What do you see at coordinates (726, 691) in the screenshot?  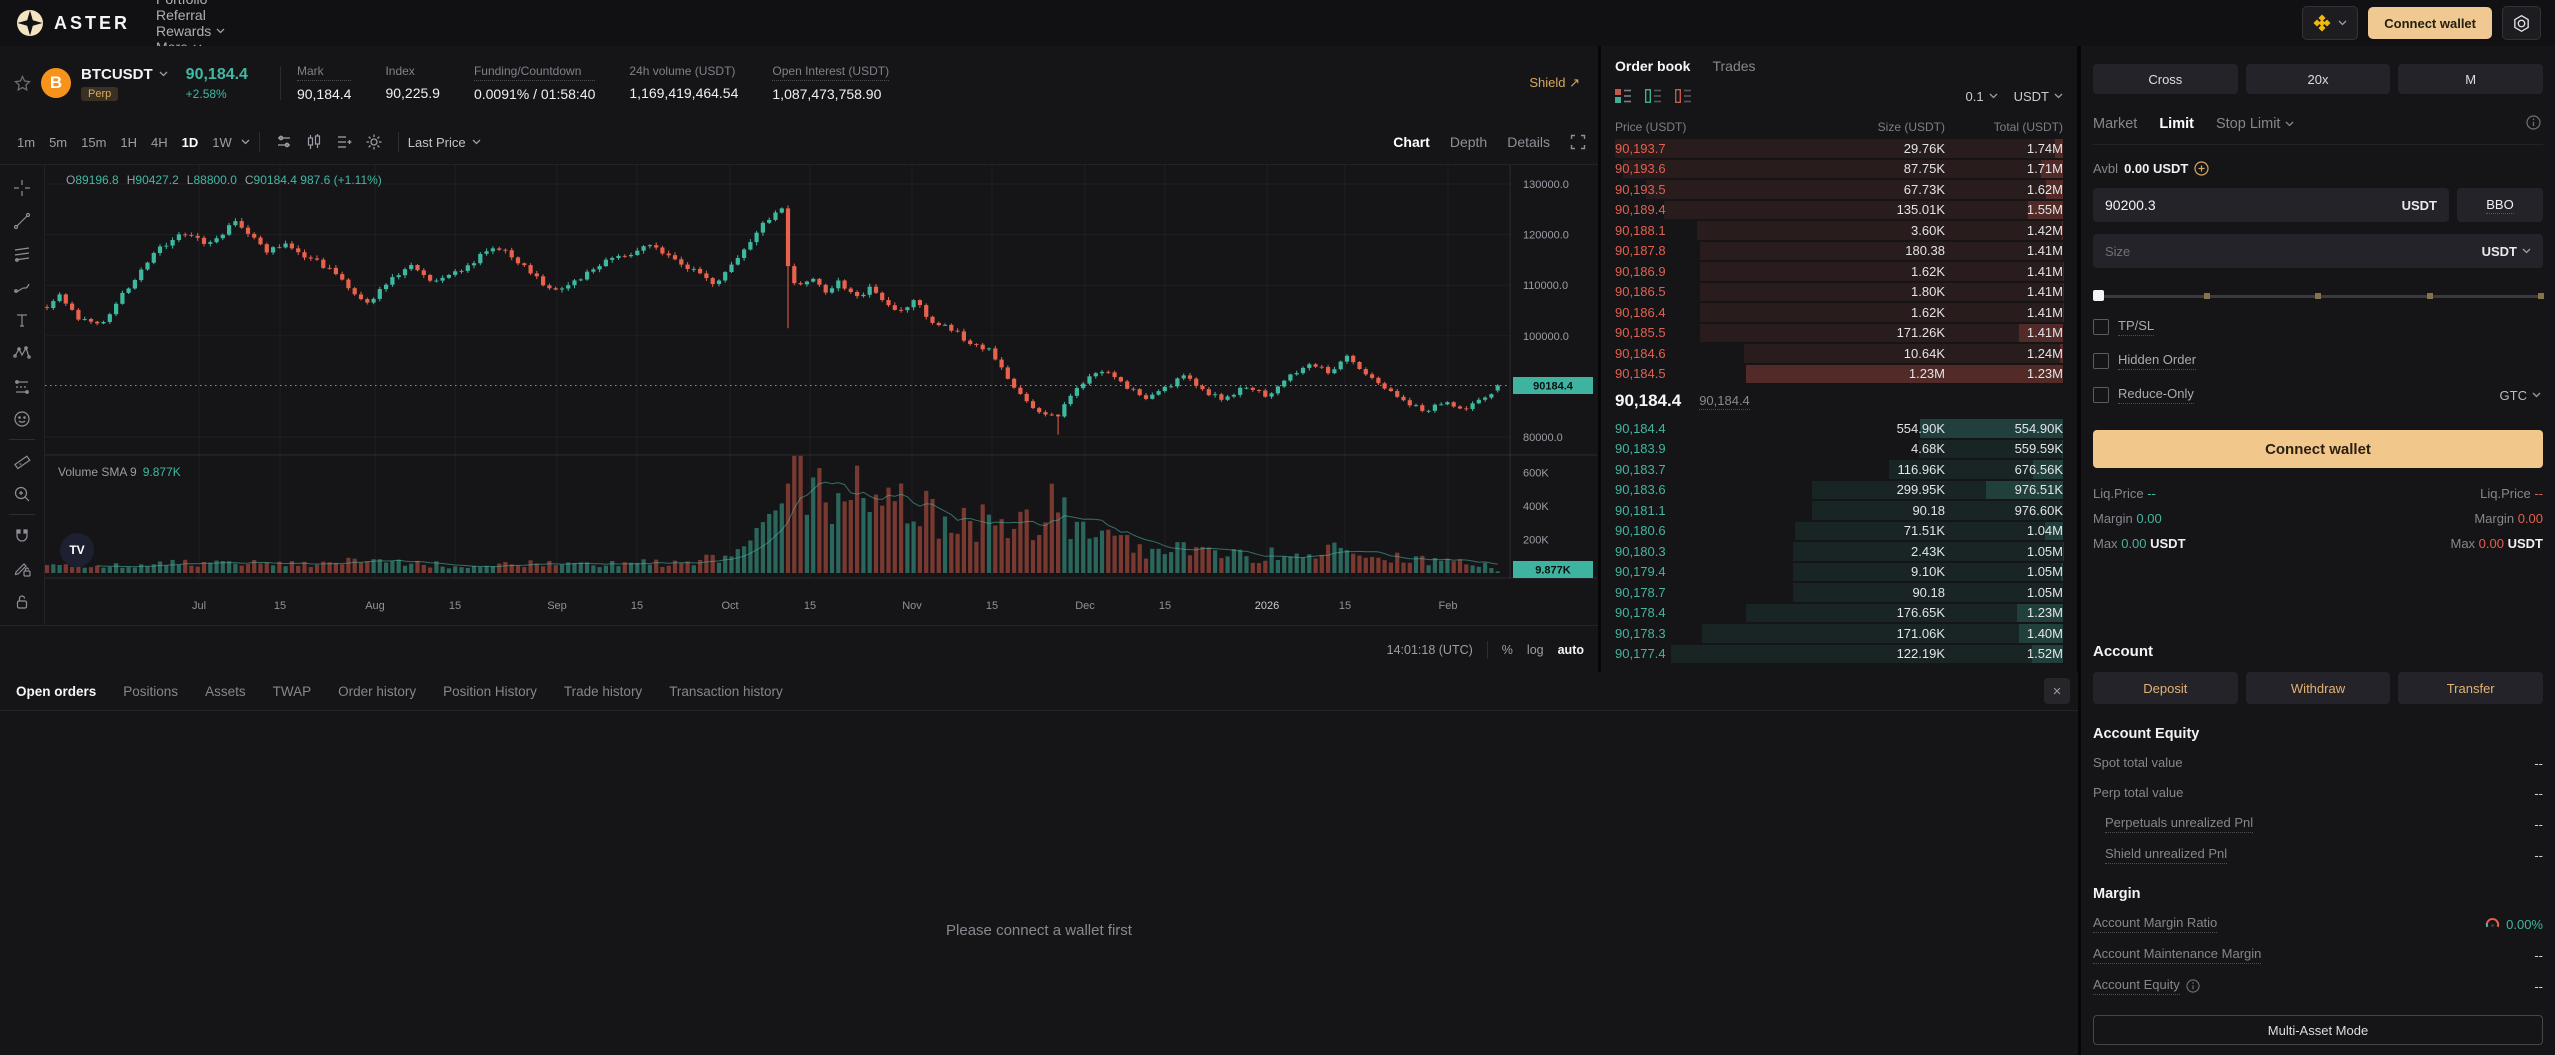 I see `bottom-tab-transaction-history: Transaction history` at bounding box center [726, 691].